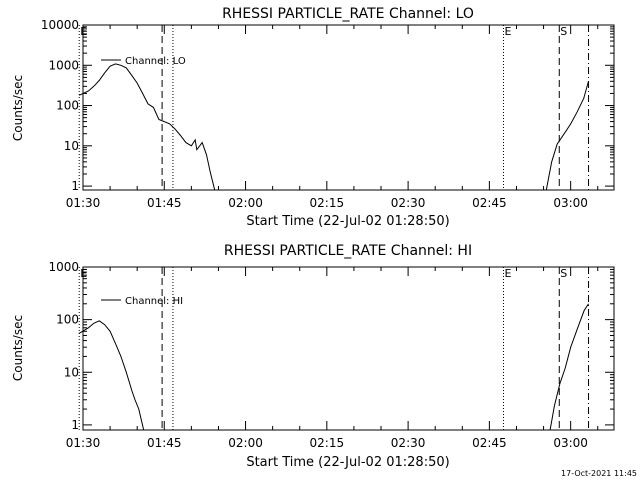 The height and width of the screenshot is (480, 640). I want to click on legend-label: Channel: HI, so click(154, 301).